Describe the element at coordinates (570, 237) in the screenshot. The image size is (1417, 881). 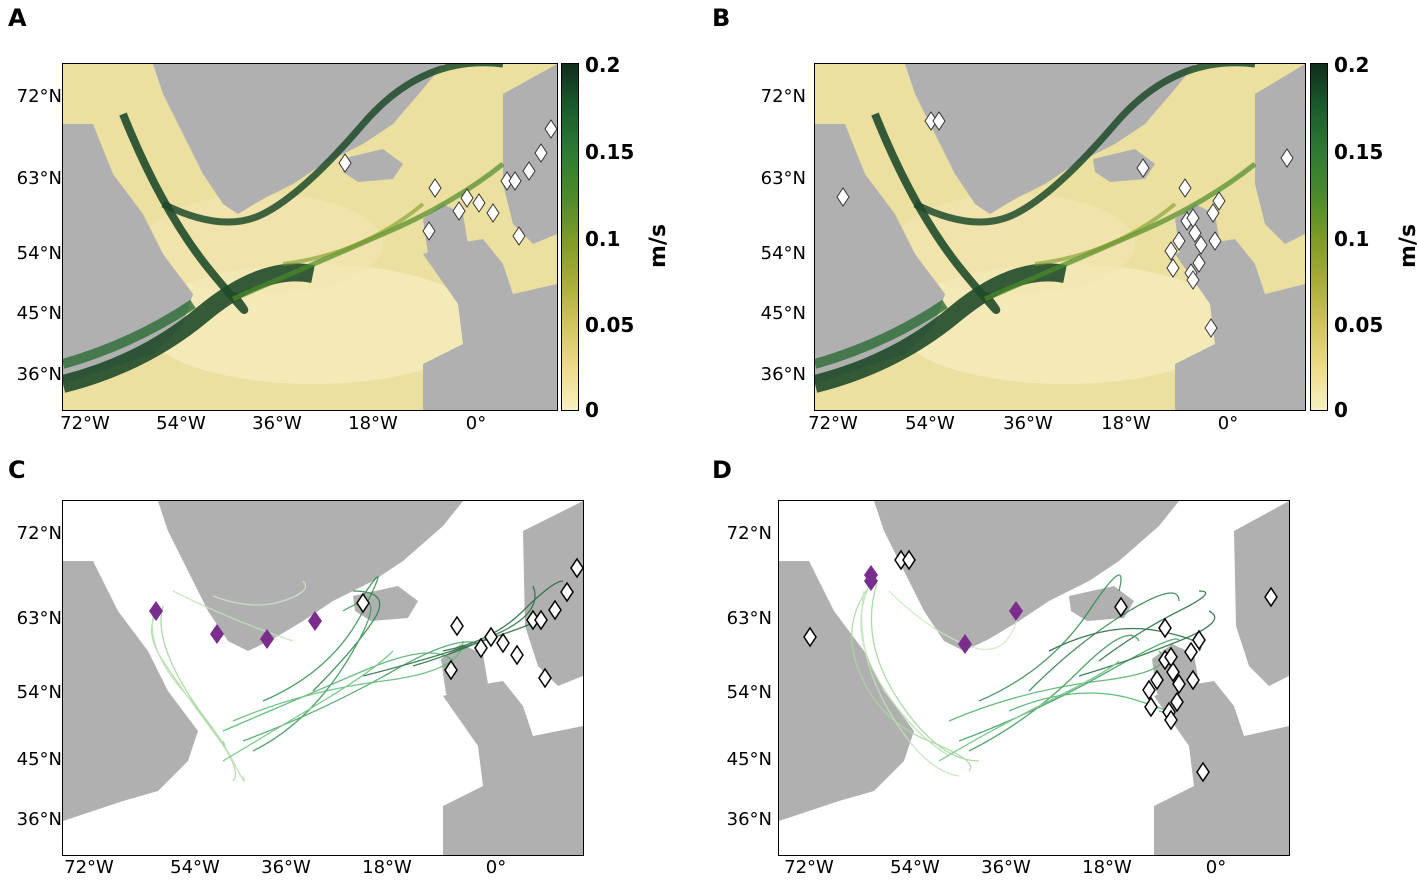
I see `colorbar-a` at that location.